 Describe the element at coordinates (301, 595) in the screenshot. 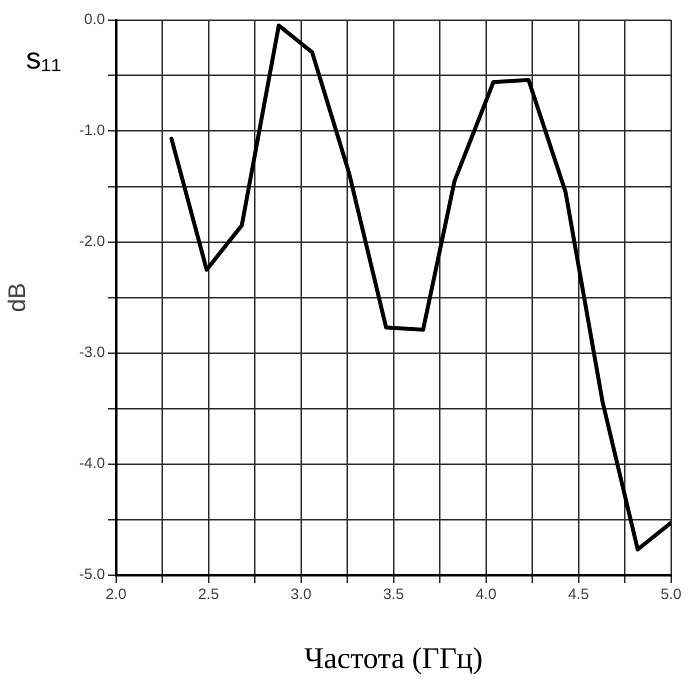

I see `x-tick-label: 3.0` at that location.